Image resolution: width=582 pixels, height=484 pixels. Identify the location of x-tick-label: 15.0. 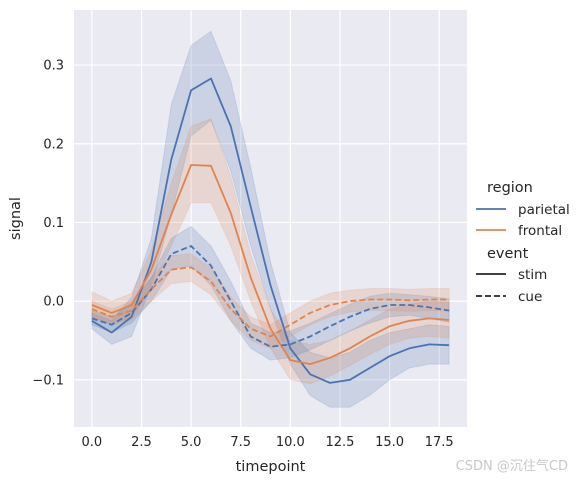
(389, 442).